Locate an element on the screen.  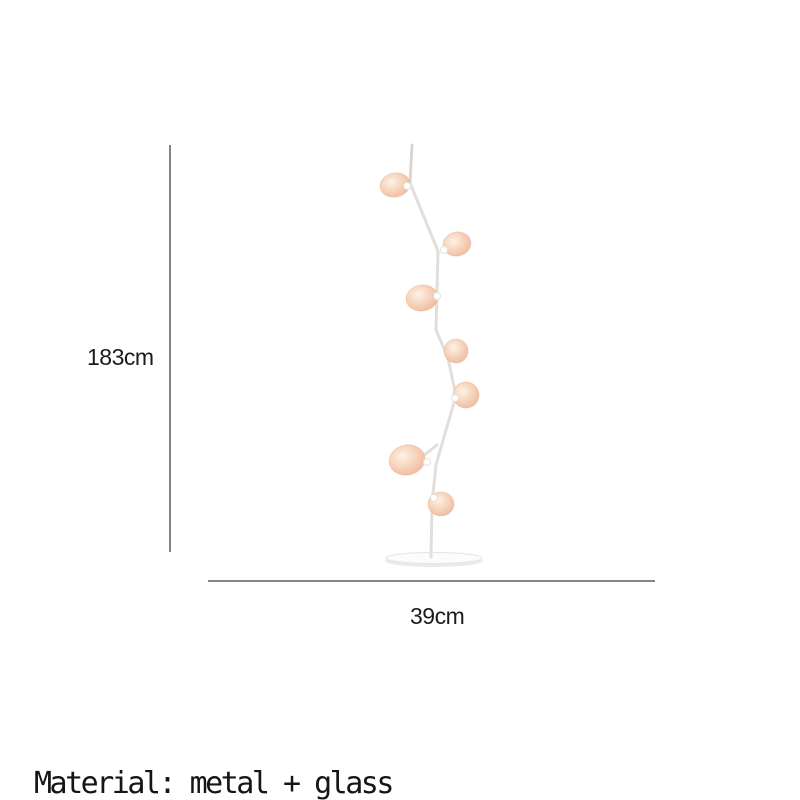
lamp-stem is located at coordinates (433, 351).